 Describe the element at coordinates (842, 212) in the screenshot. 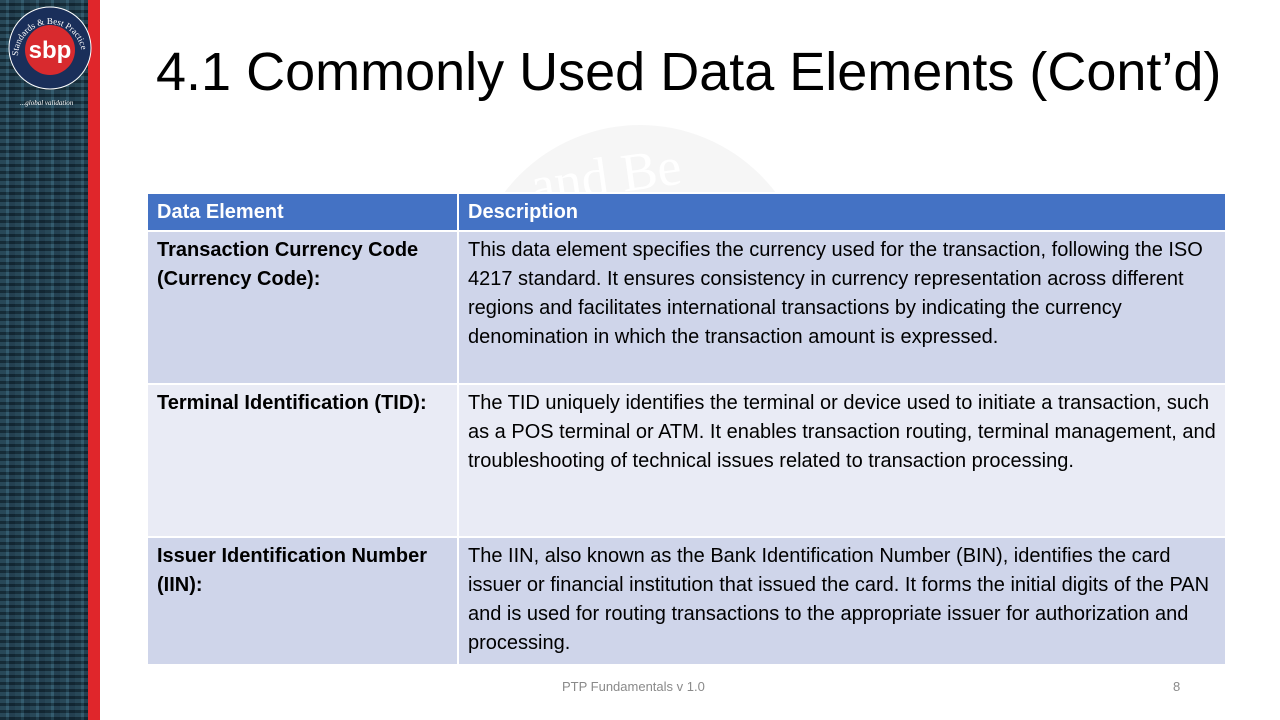

I see `header-description: Description` at that location.